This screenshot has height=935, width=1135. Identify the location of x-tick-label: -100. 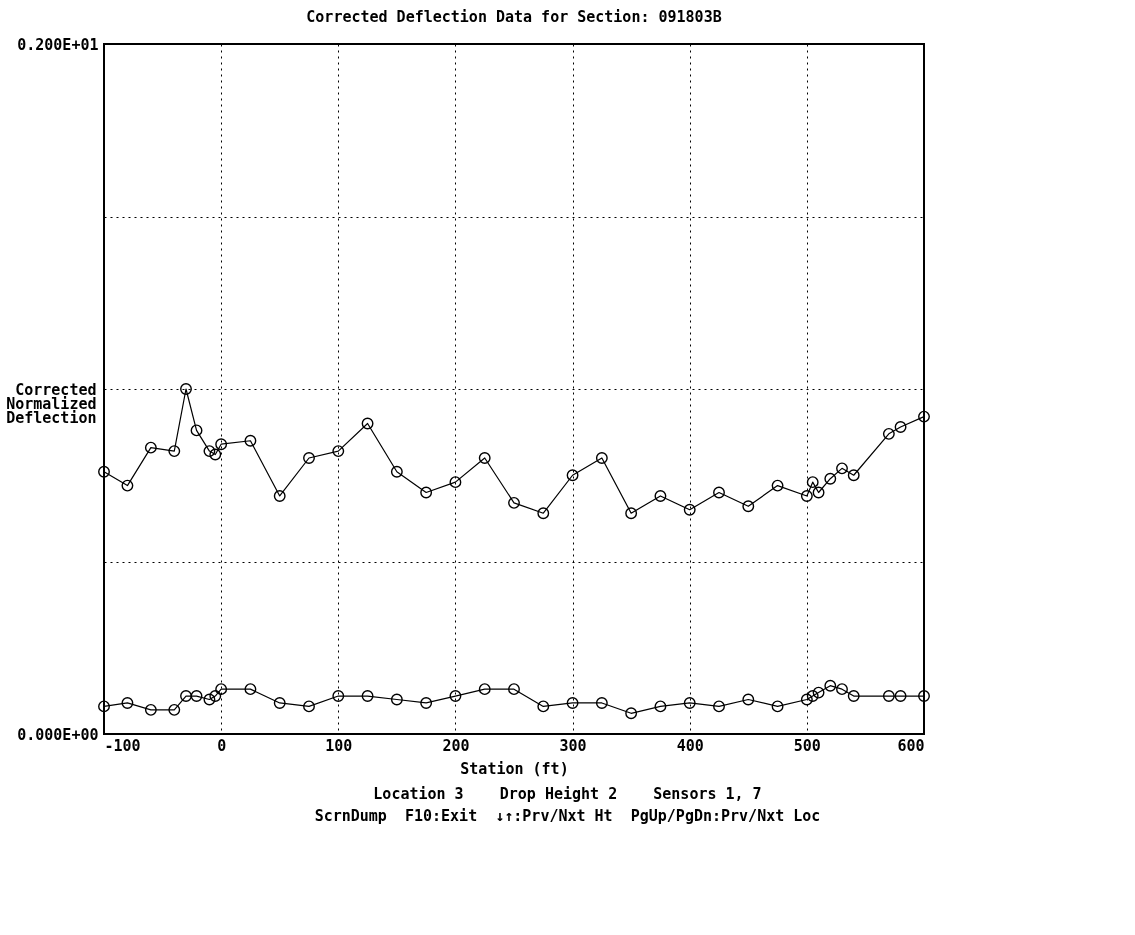
(122, 745).